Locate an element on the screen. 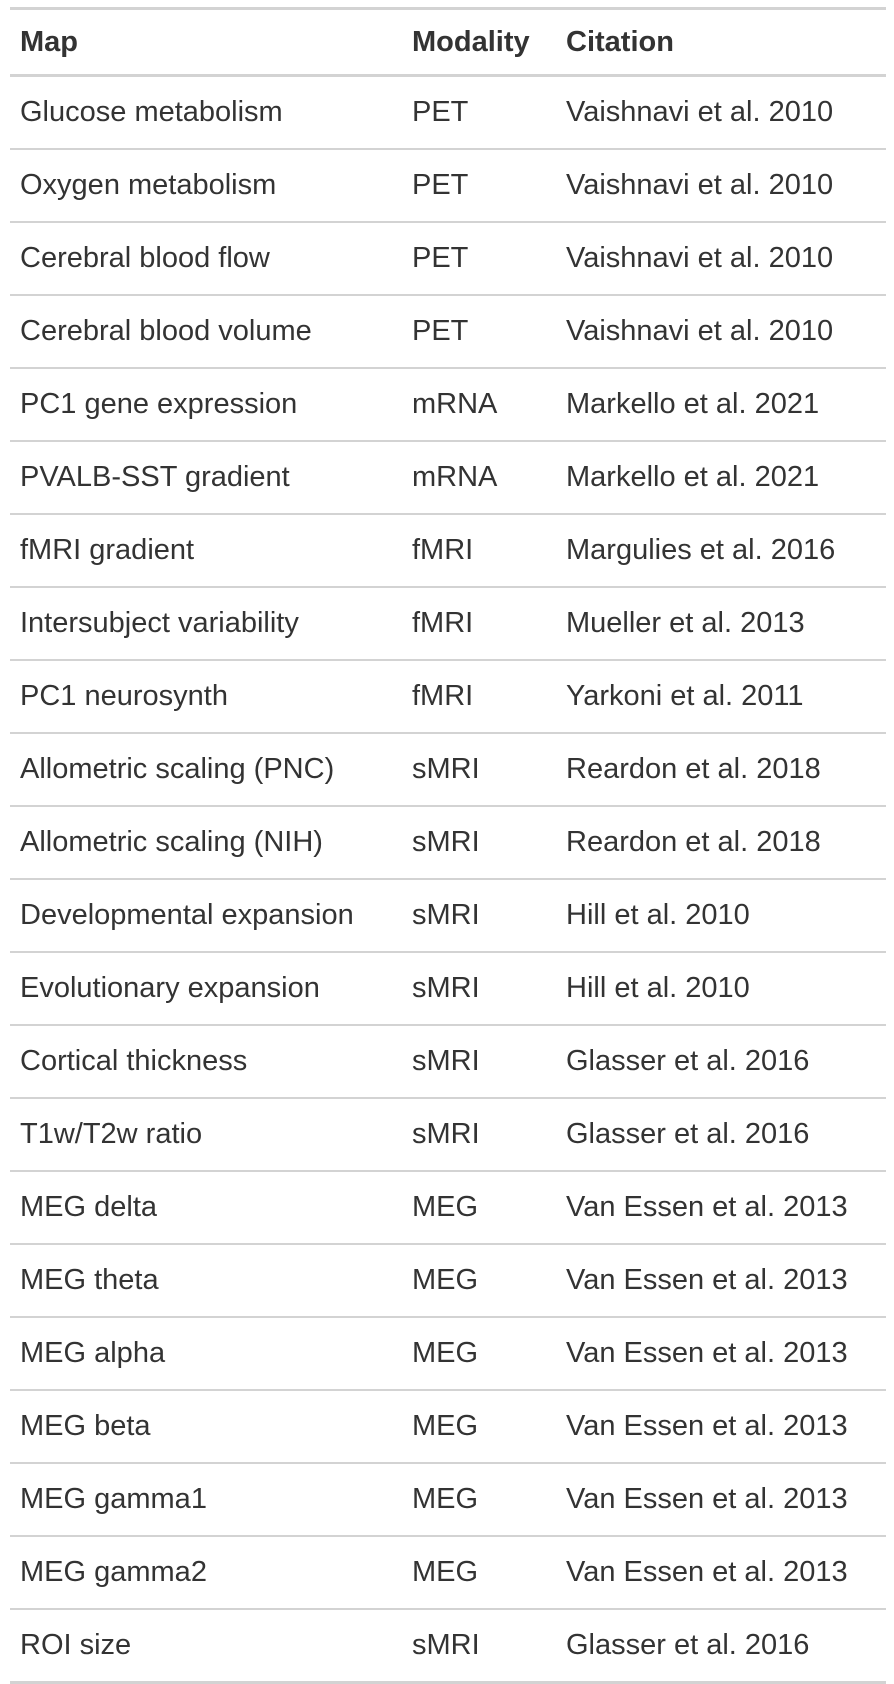 This screenshot has height=1684, width=894. cell-map: T1w/T2w ratio is located at coordinates (206, 1134).